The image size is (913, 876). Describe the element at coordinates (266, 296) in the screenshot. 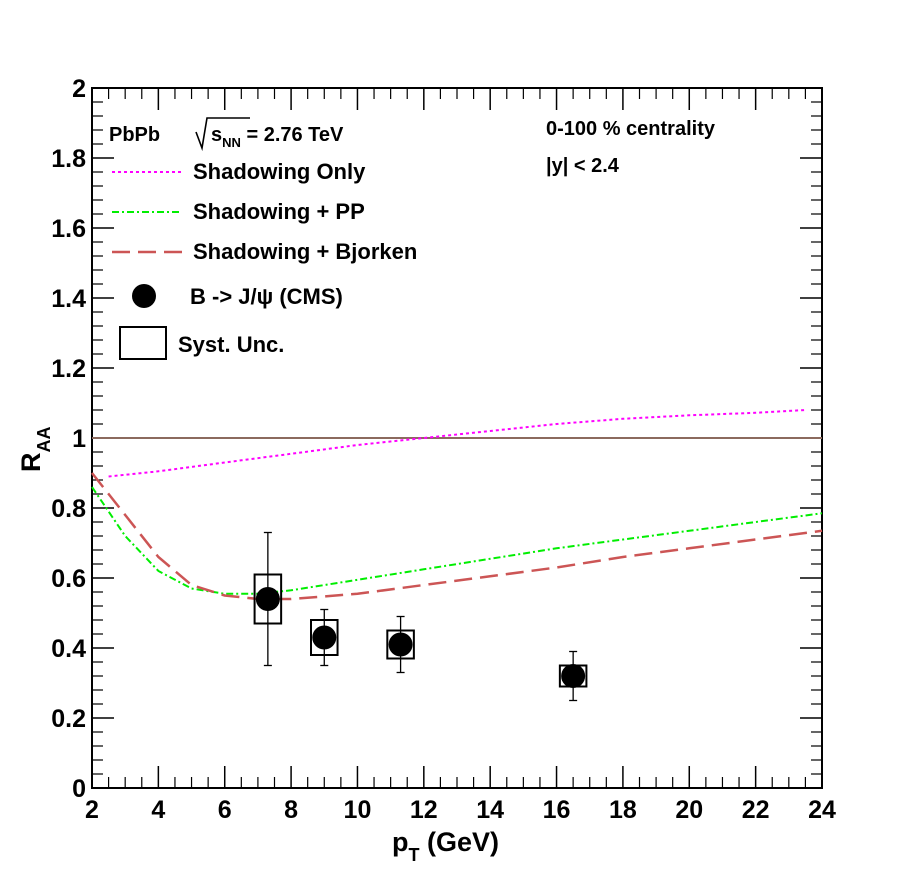

I see `legend-label-cms: B -> J/ψ (CMS)` at that location.